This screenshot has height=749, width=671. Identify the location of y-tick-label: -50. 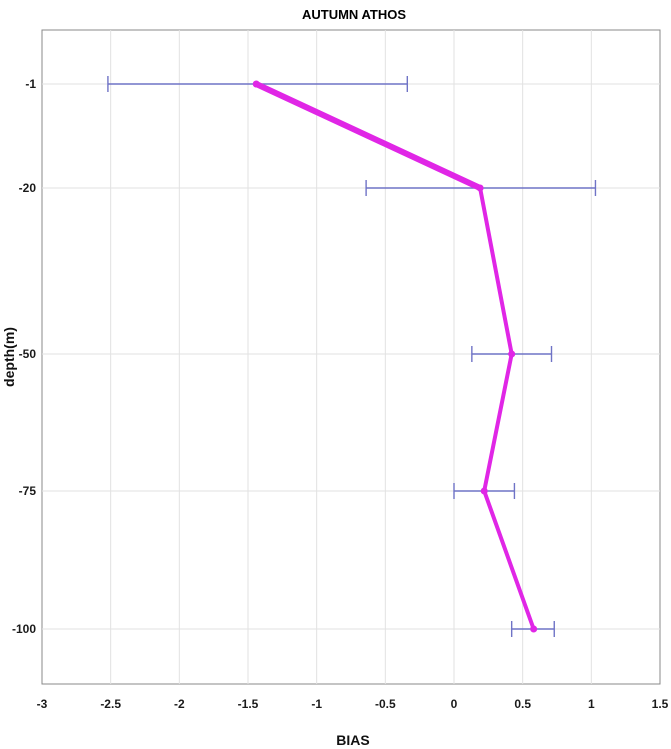
(28, 354).